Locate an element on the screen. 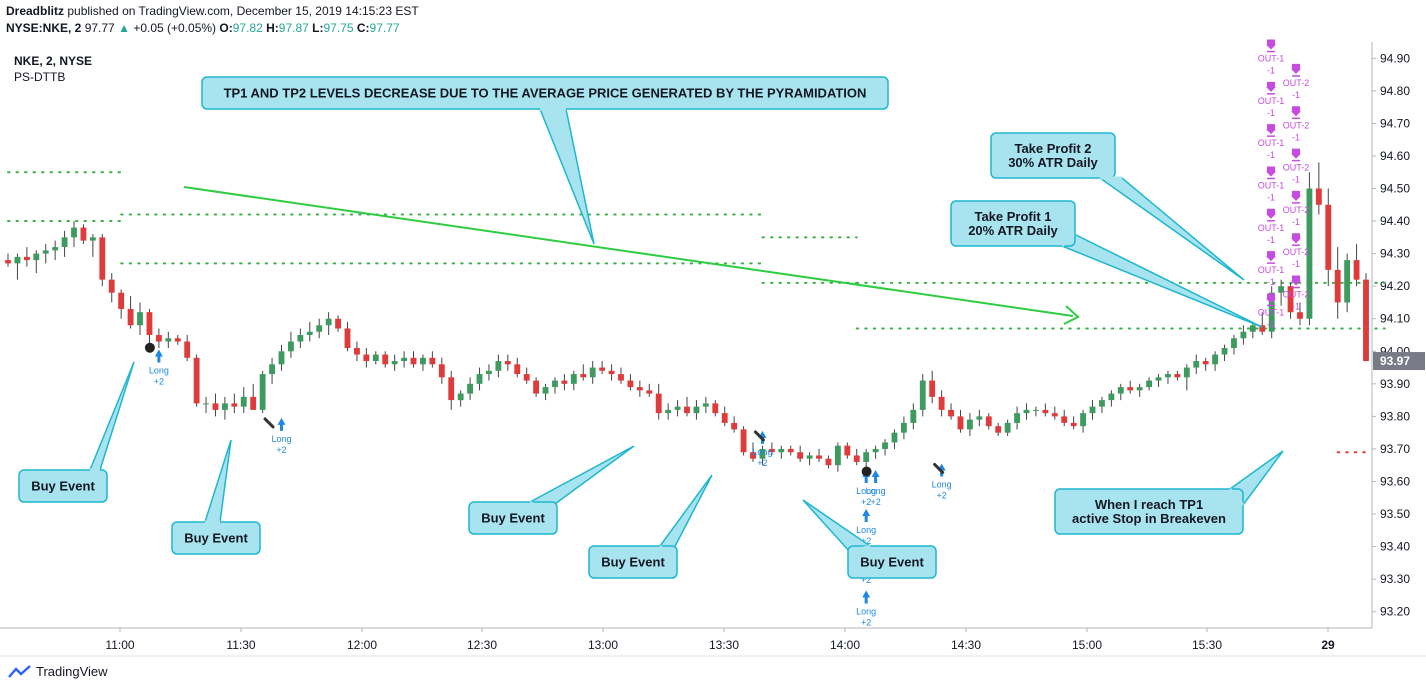  series-legend: NKE, 2, NYSE is located at coordinates (53, 61).